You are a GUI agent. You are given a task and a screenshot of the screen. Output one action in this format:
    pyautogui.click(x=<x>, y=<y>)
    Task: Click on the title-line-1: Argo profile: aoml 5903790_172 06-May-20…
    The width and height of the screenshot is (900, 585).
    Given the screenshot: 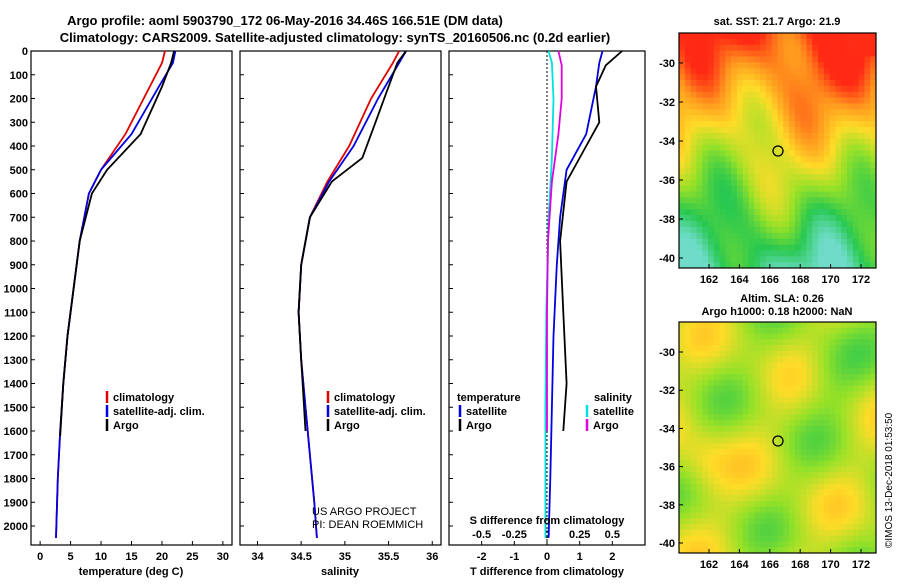 What is the action you would take?
    pyautogui.click(x=285, y=20)
    